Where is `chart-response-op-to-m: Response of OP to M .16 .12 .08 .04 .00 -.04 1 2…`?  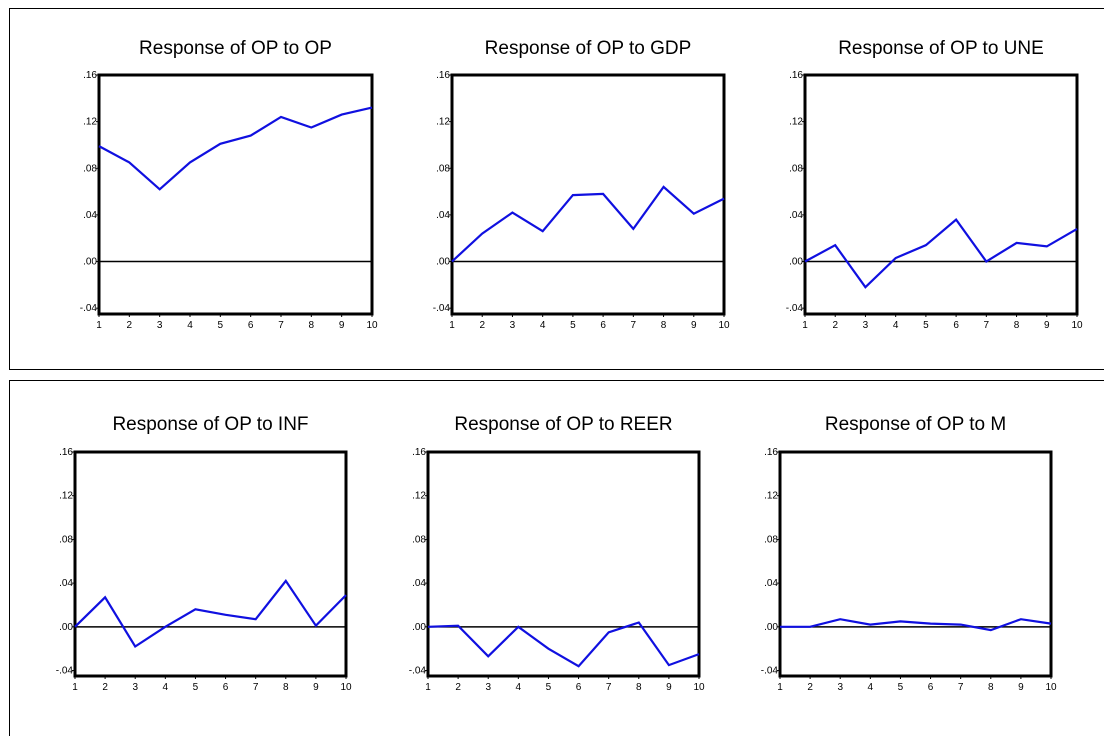
chart-response-op-to-m: Response of OP to M .16 .12 .08 .04 .00 -.04 1 2… is located at coordinates (909, 553).